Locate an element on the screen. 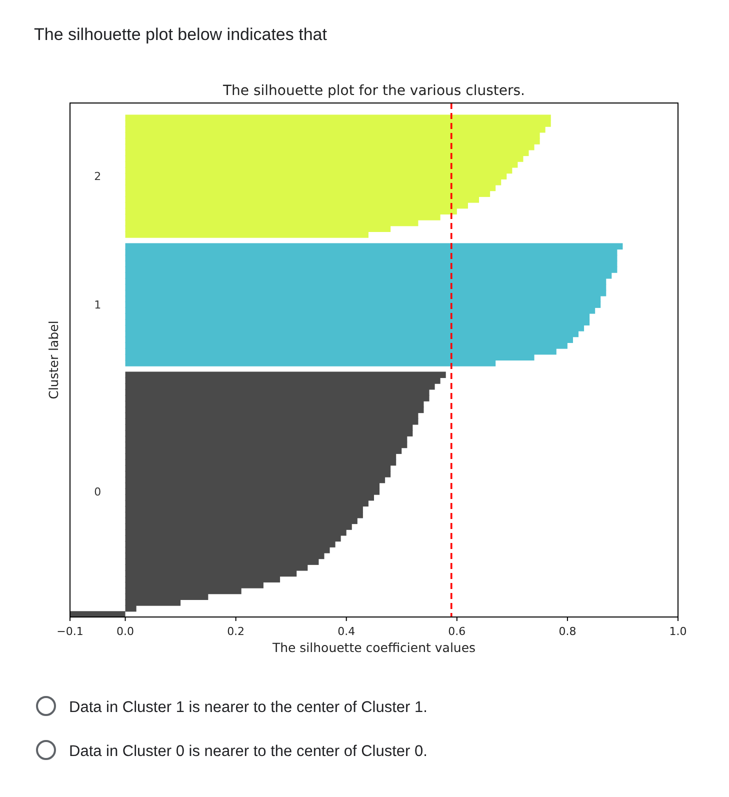 The image size is (729, 797). x-tick-label: 1.0 is located at coordinates (678, 631).